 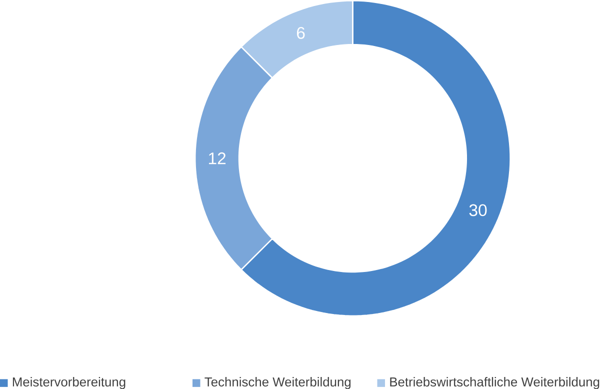 I want to click on data-label: 30, so click(x=478, y=210).